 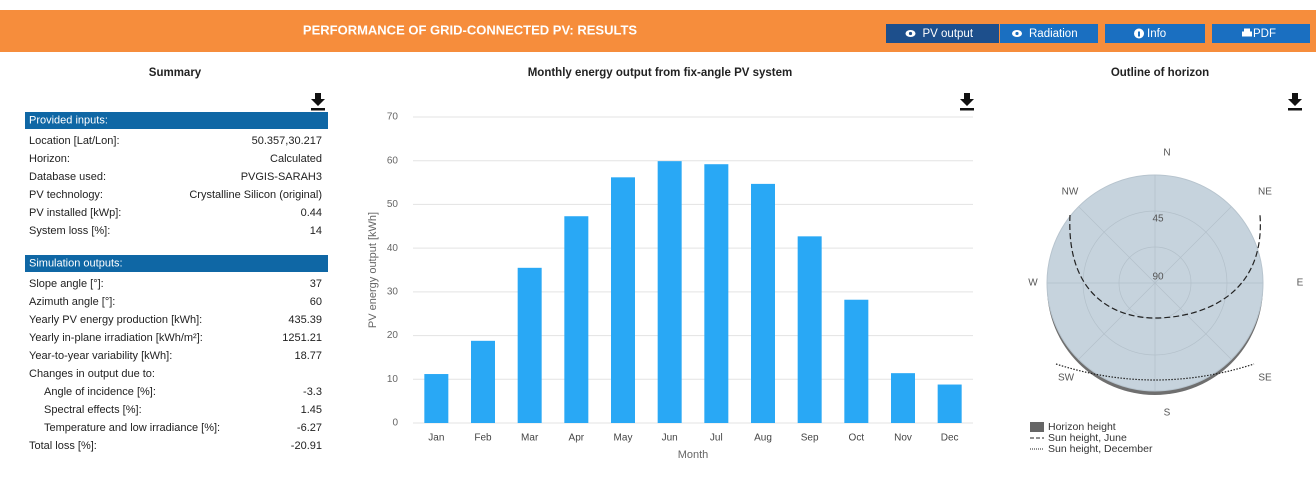 What do you see at coordinates (68, 120) in the screenshot?
I see `section-title: Provided inputs:` at bounding box center [68, 120].